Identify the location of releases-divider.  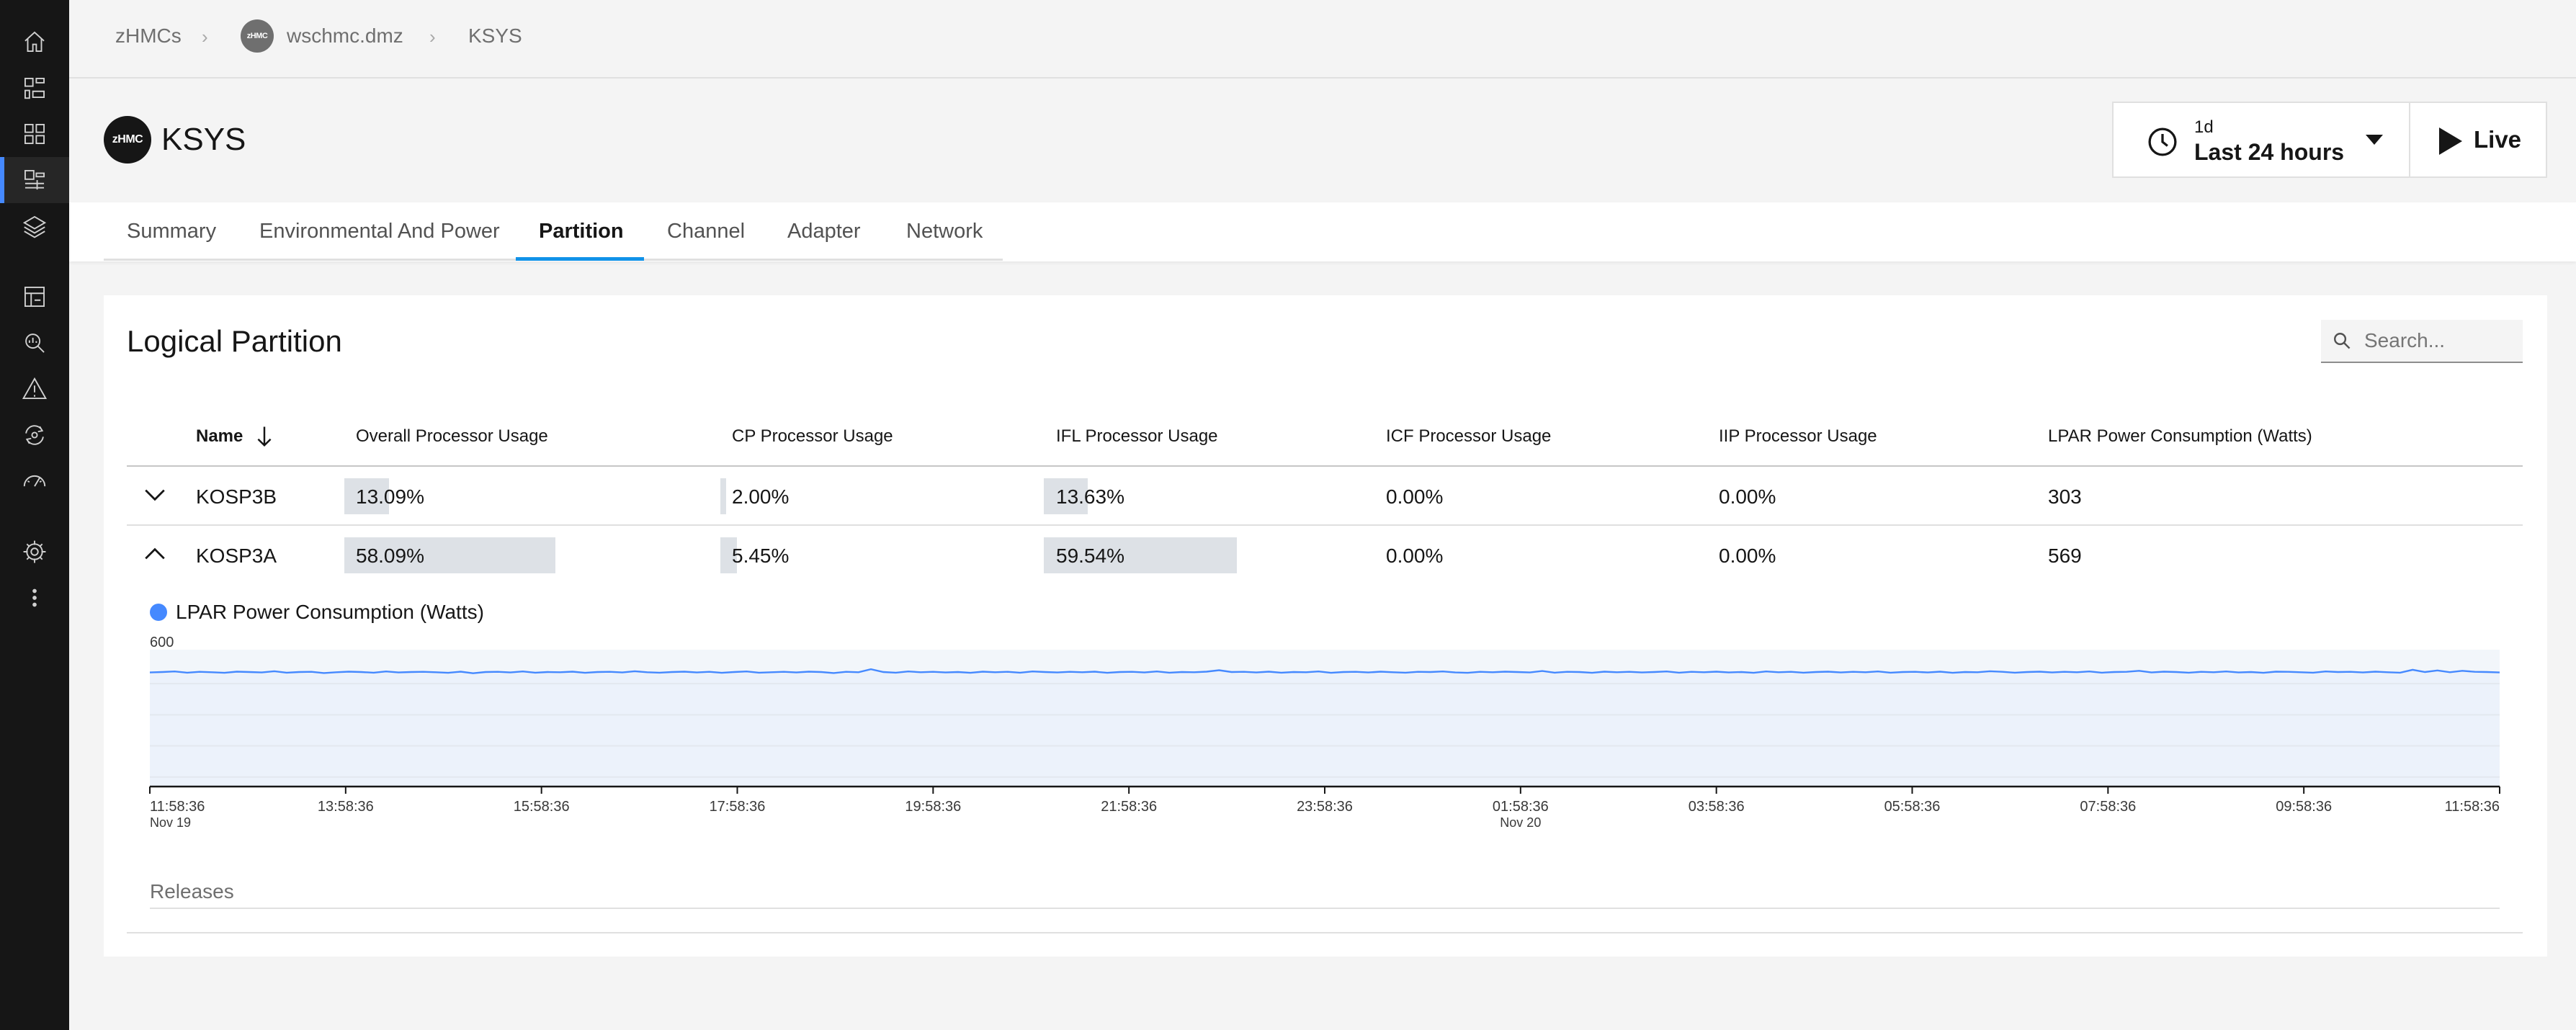
(1325, 909).